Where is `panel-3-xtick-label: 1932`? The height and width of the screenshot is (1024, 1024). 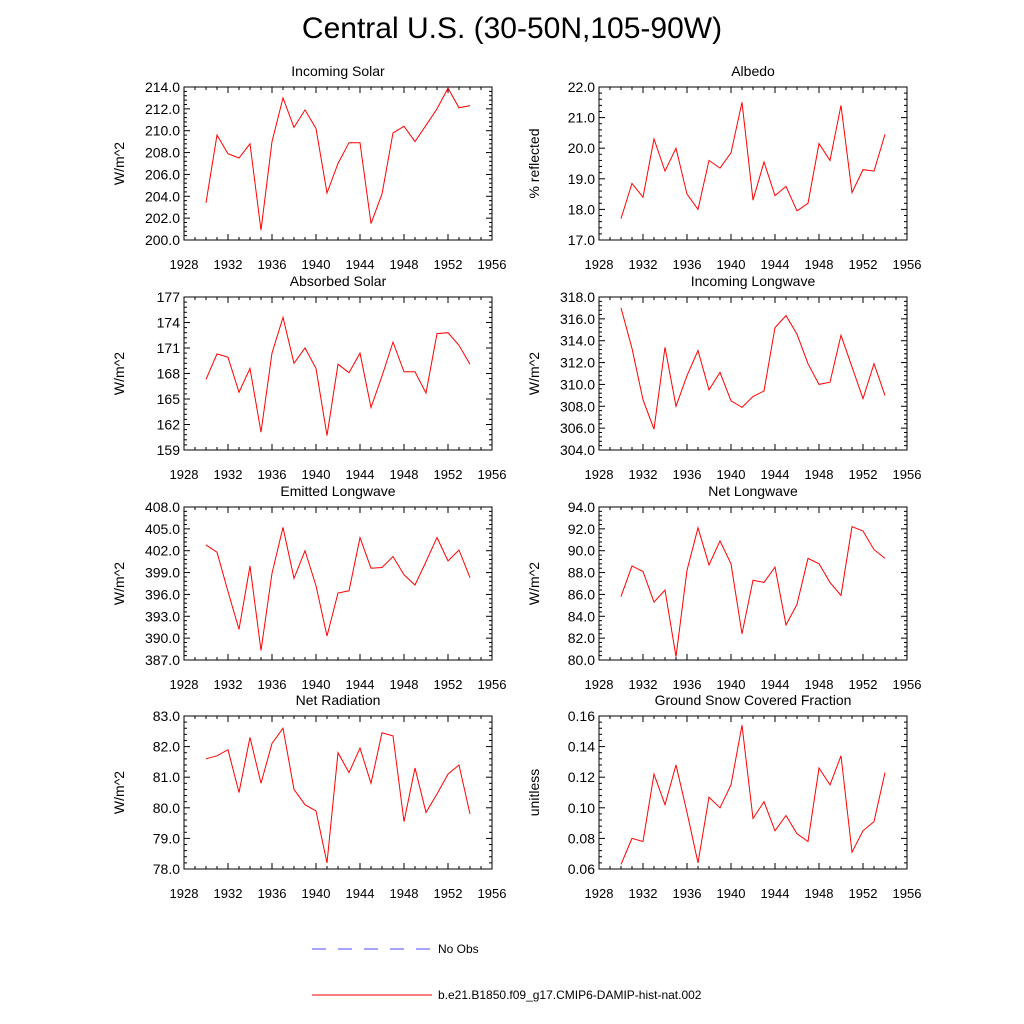
panel-3-xtick-label: 1932 is located at coordinates (228, 474).